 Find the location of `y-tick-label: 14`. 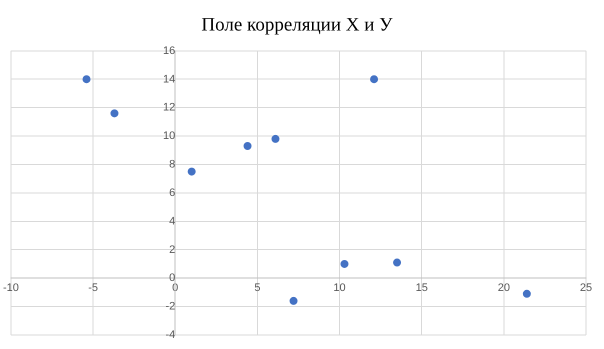

y-tick-label: 14 is located at coordinates (169, 79).